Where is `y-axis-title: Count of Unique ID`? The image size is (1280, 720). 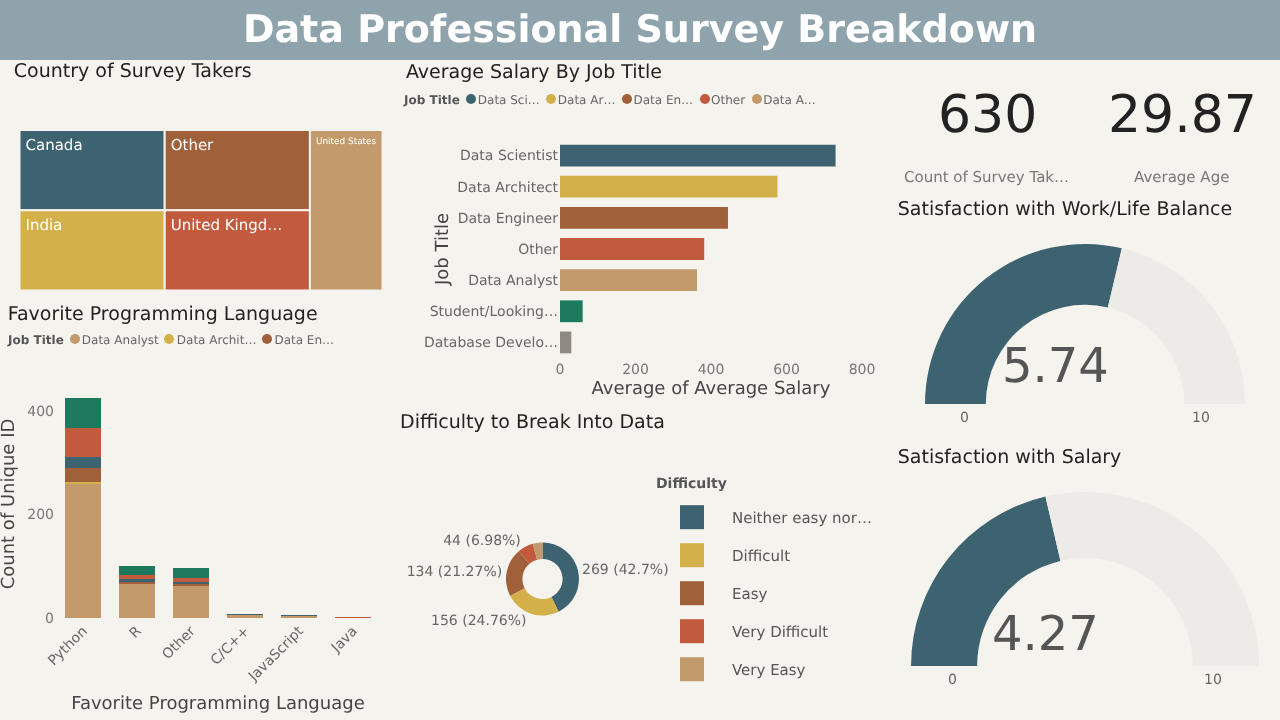 y-axis-title: Count of Unique ID is located at coordinates (10, 504).